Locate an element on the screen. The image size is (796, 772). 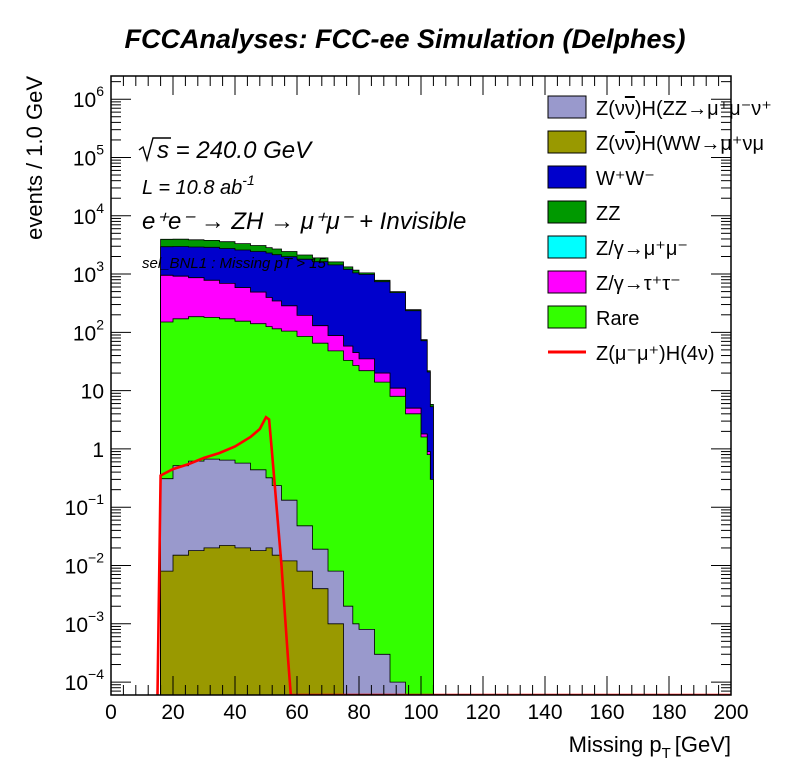
y-tick-label: 10 is located at coordinates (92, 392).